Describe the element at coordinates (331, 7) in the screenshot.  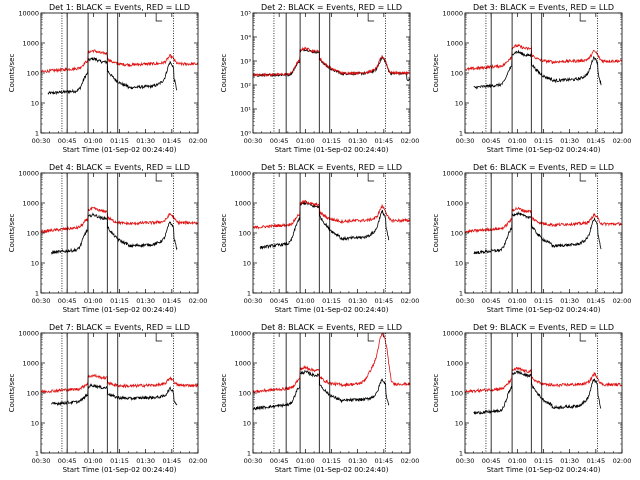
I see `chart-title: Det 2: BLACK = Events, RED = LLD` at that location.